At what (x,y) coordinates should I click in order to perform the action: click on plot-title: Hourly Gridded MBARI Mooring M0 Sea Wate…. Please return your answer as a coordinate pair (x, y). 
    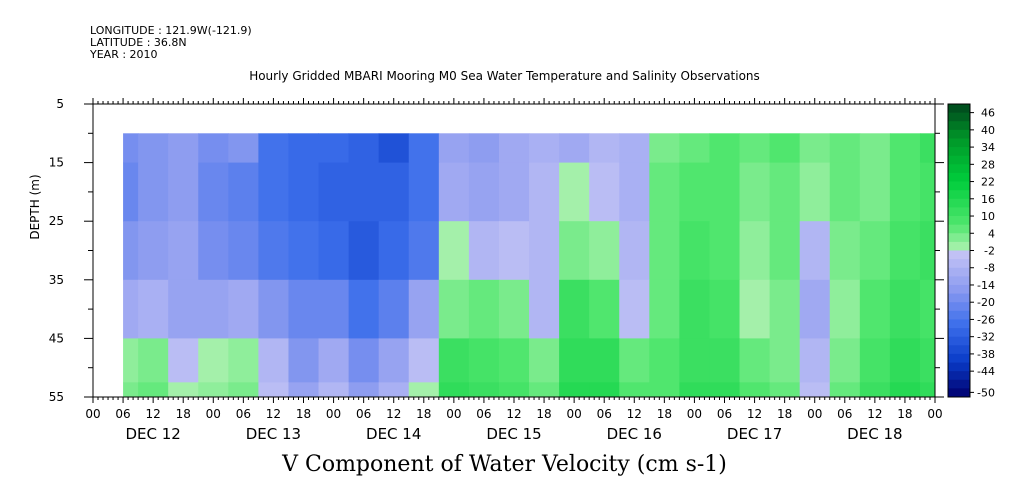
    Looking at the image, I should click on (504, 76).